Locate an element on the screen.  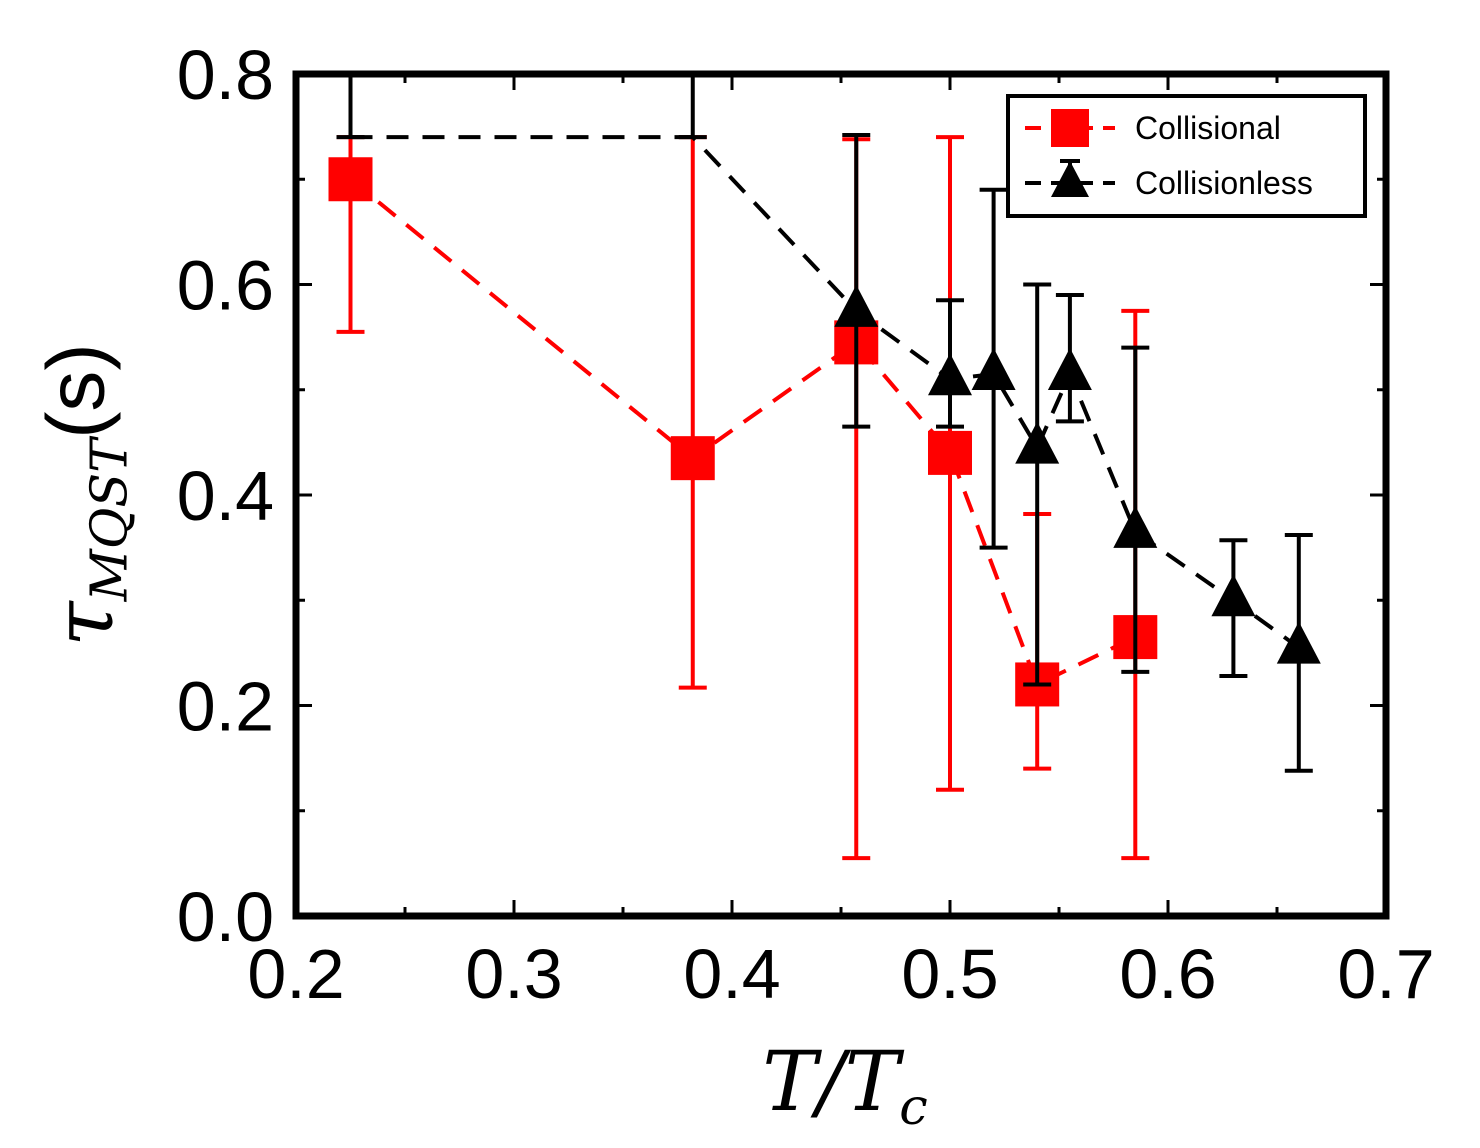
legend-entry: Collisional is located at coordinates (1153, 128).